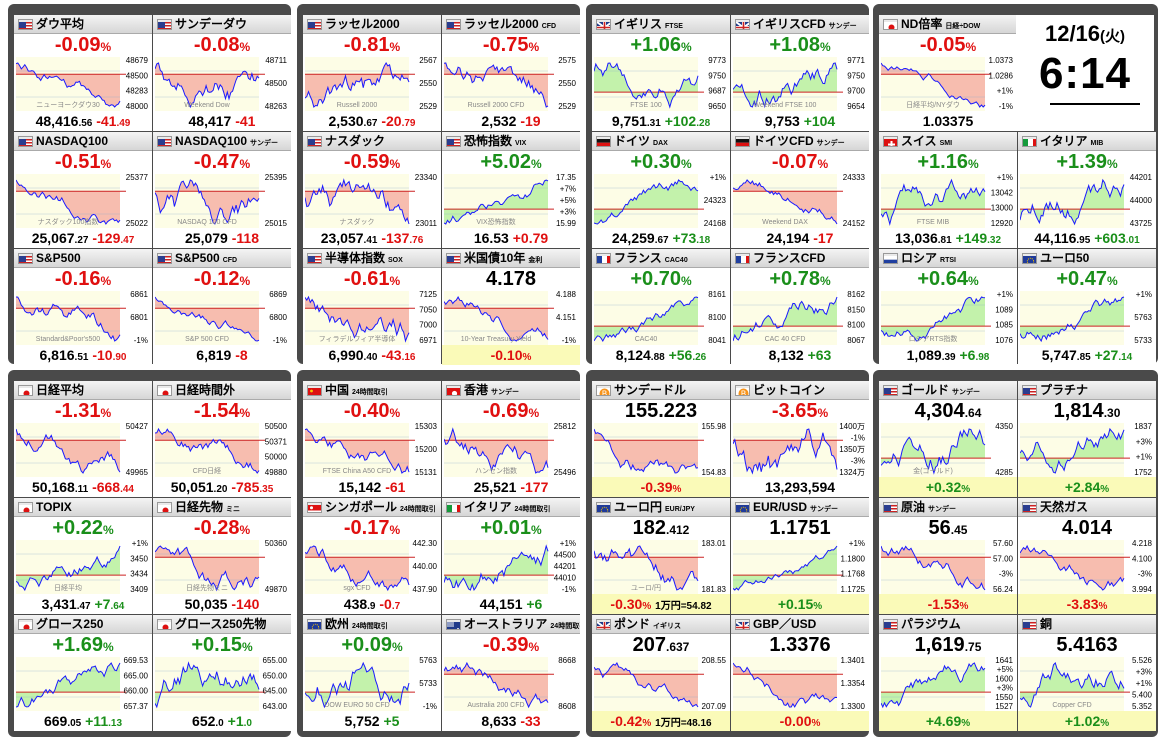 This screenshot has height=745, width=1164. I want to click on price-chart: CAC40 8161 8100 8041, so click(660, 318).